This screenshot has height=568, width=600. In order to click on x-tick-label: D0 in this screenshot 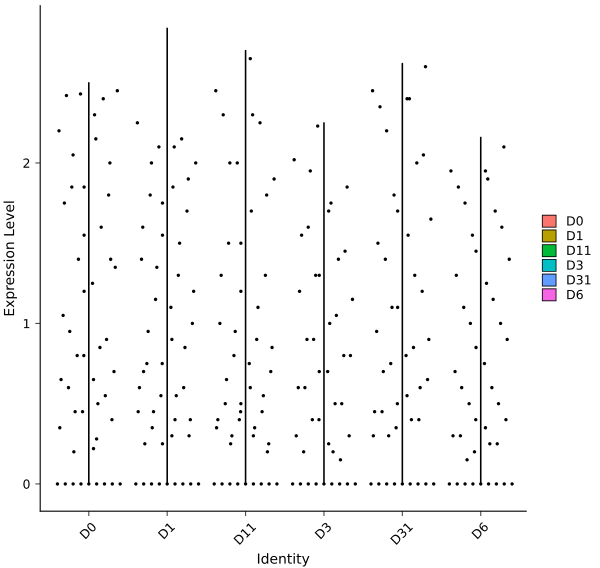, I will do `click(88, 531)`.